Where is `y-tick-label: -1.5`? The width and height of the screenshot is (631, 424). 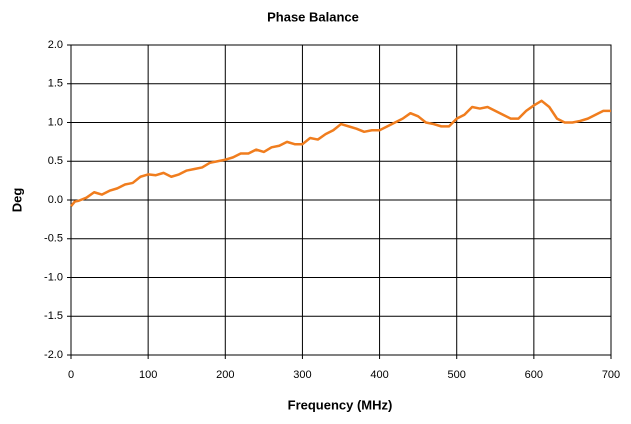 y-tick-label: -1.5 is located at coordinates (53, 316).